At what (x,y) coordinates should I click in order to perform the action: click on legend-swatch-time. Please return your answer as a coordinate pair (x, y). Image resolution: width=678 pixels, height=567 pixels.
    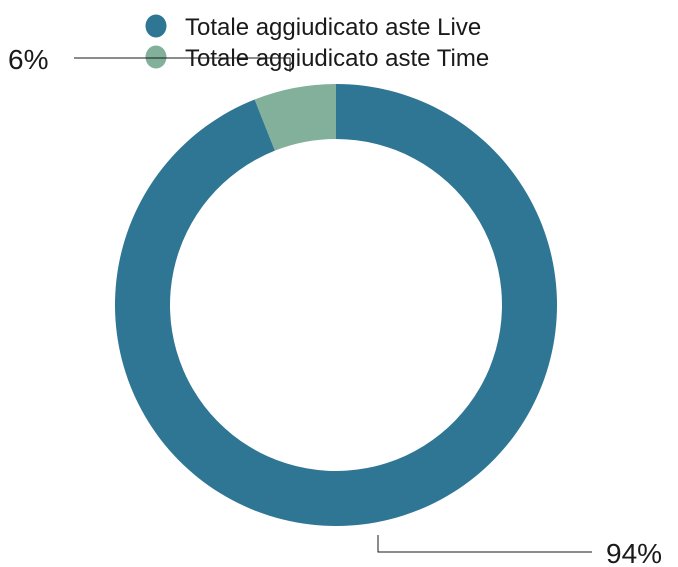
    Looking at the image, I should click on (156, 57).